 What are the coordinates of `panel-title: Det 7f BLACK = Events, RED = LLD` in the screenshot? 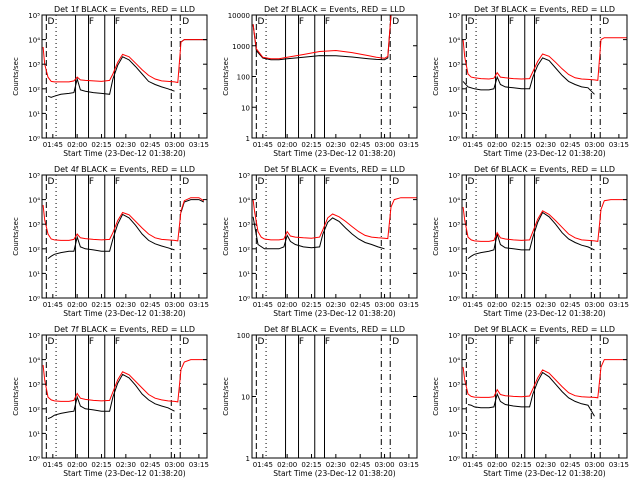 It's located at (124, 329).